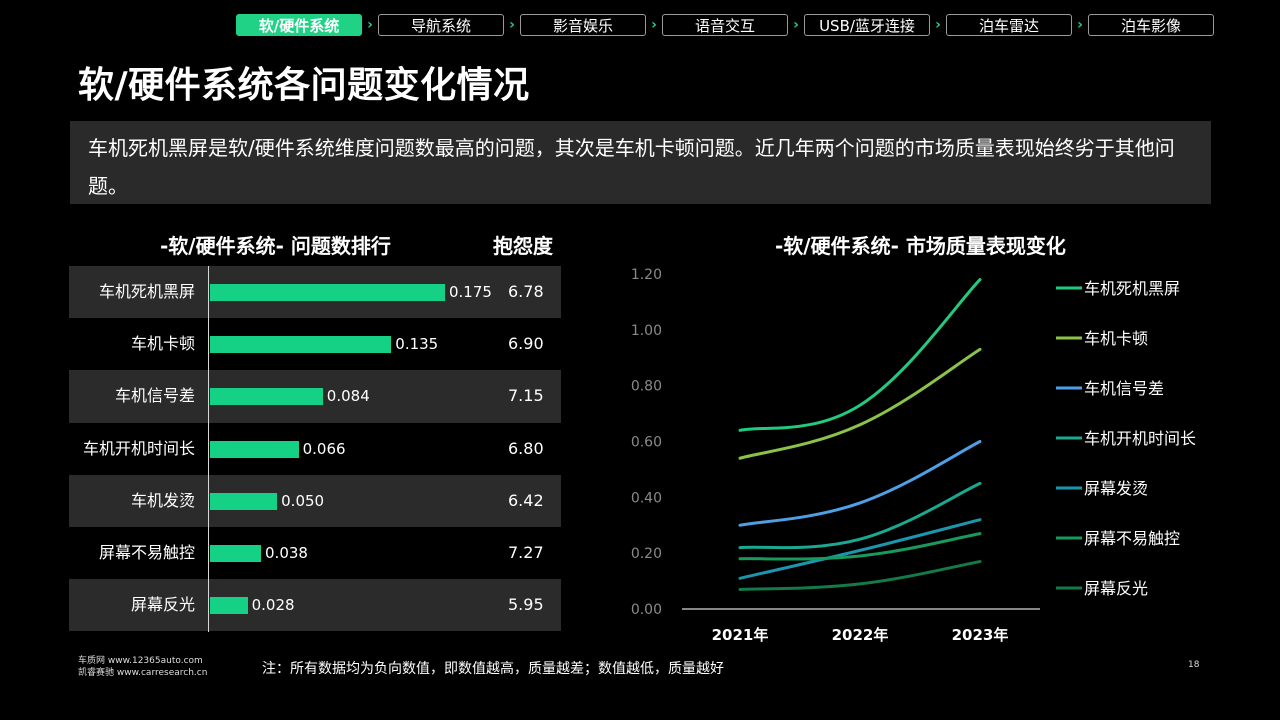 This screenshot has height=720, width=1280. I want to click on rank-value-label: 0.038, so click(286, 552).